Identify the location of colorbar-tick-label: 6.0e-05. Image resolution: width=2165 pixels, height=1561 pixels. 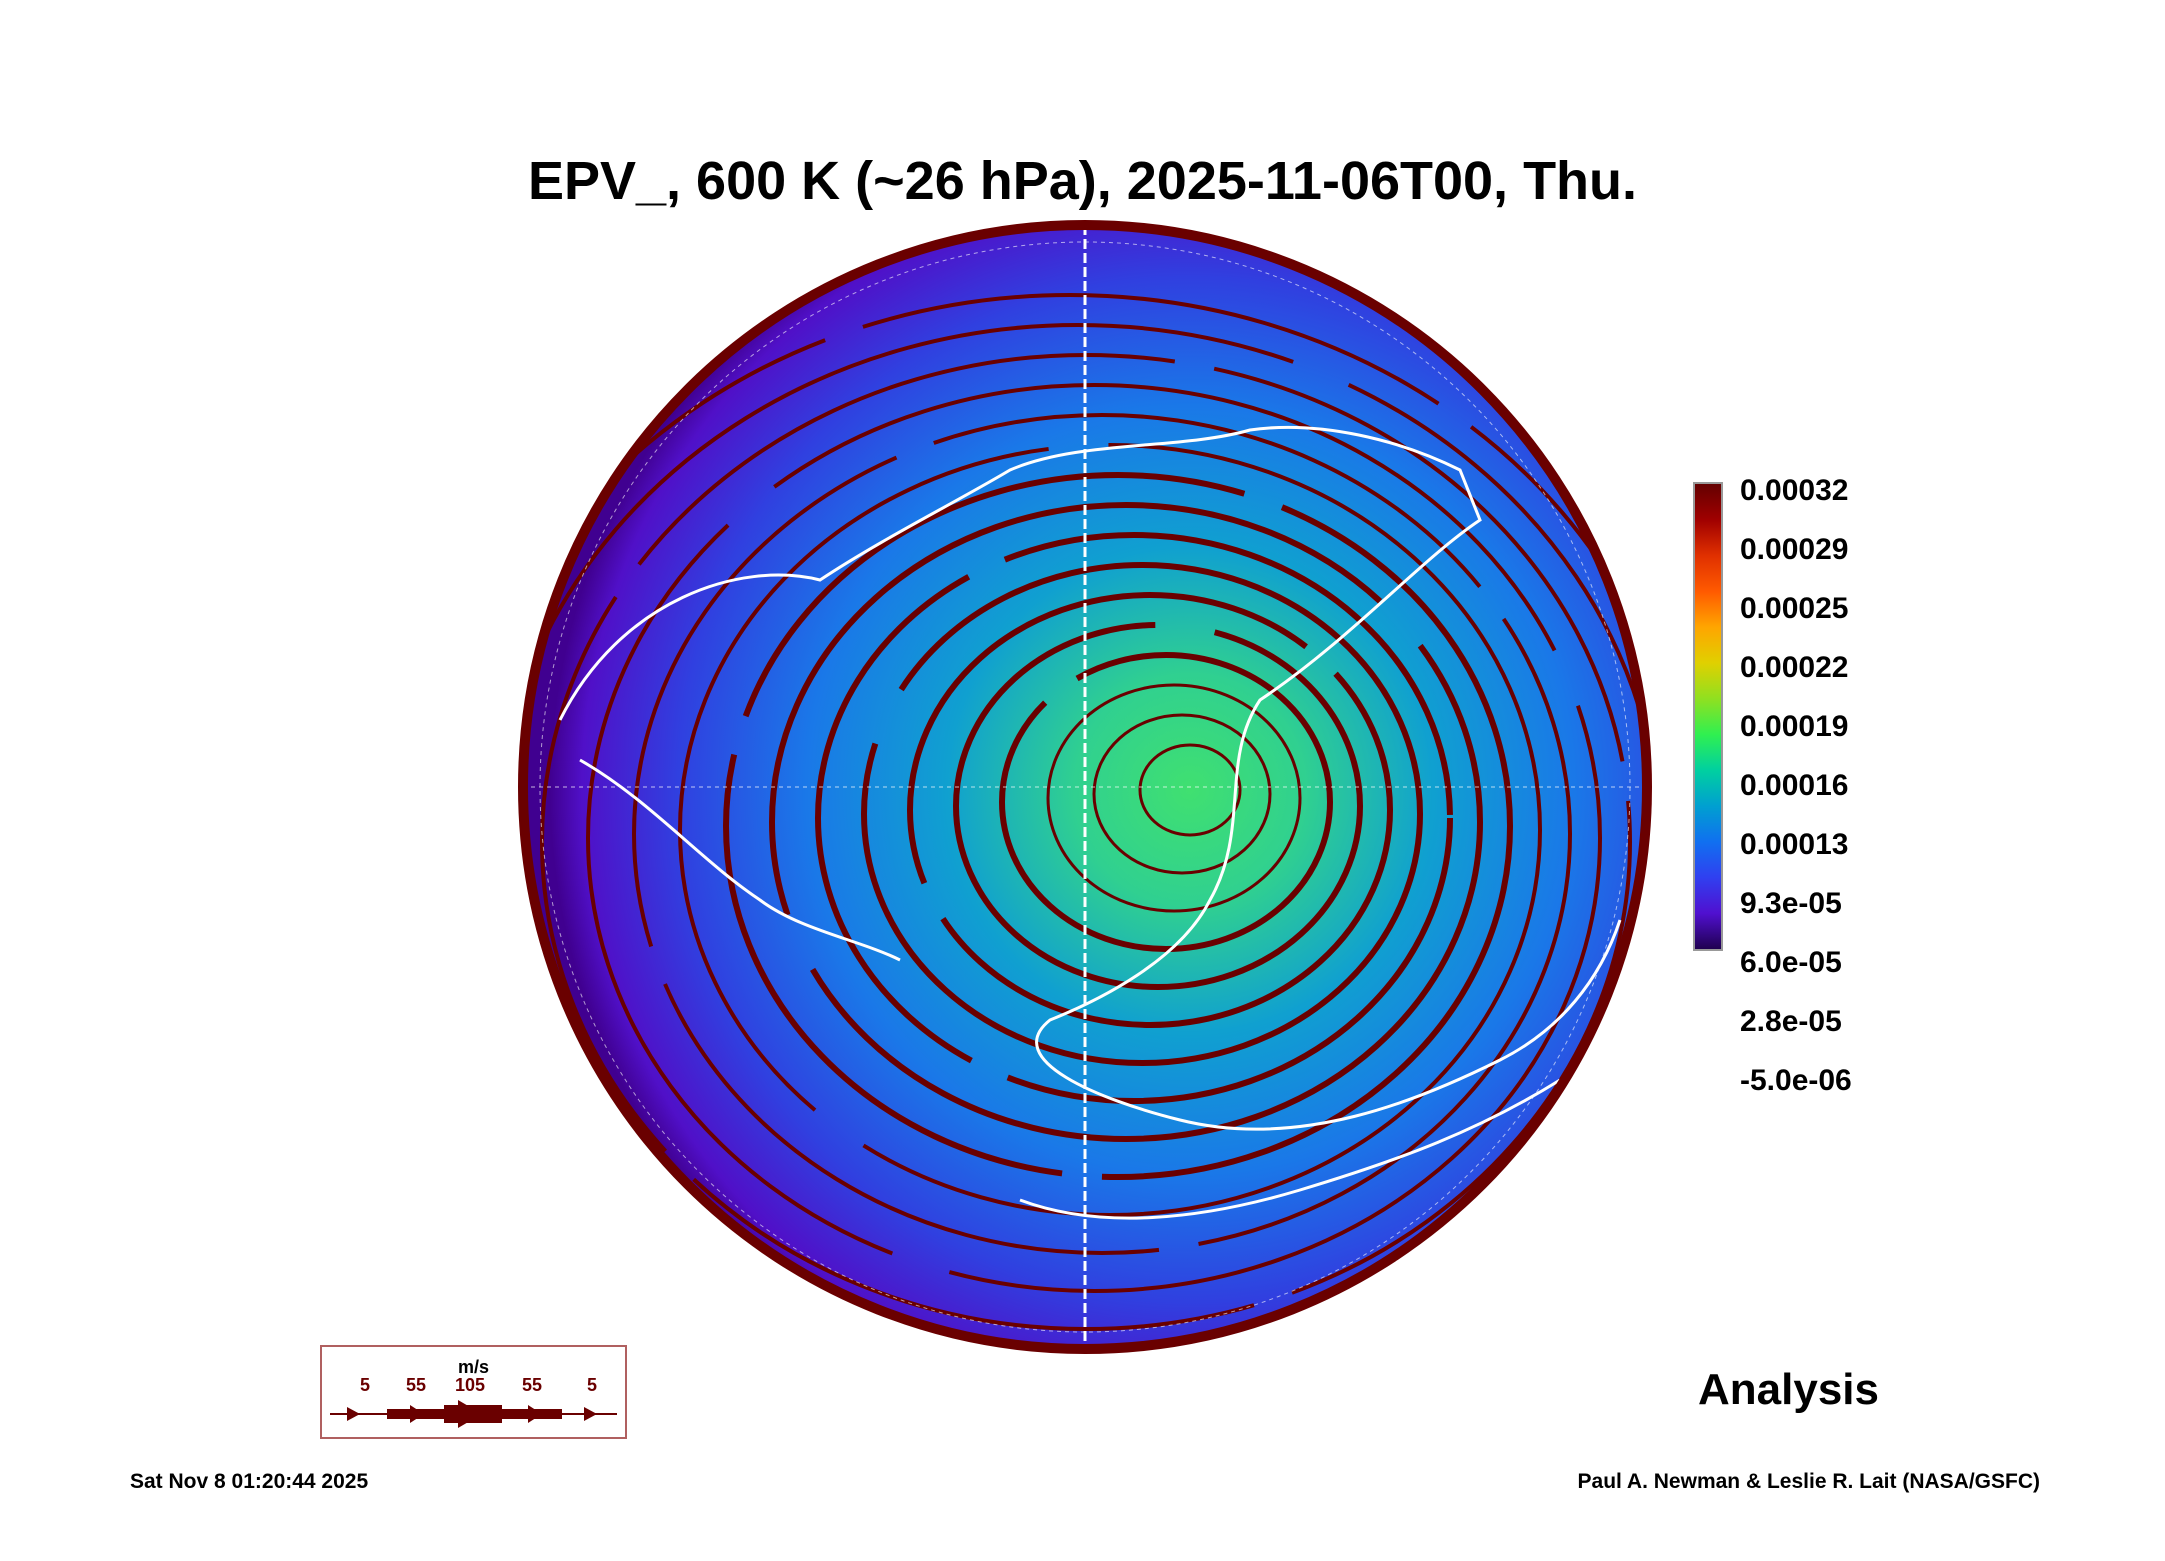
(1791, 962).